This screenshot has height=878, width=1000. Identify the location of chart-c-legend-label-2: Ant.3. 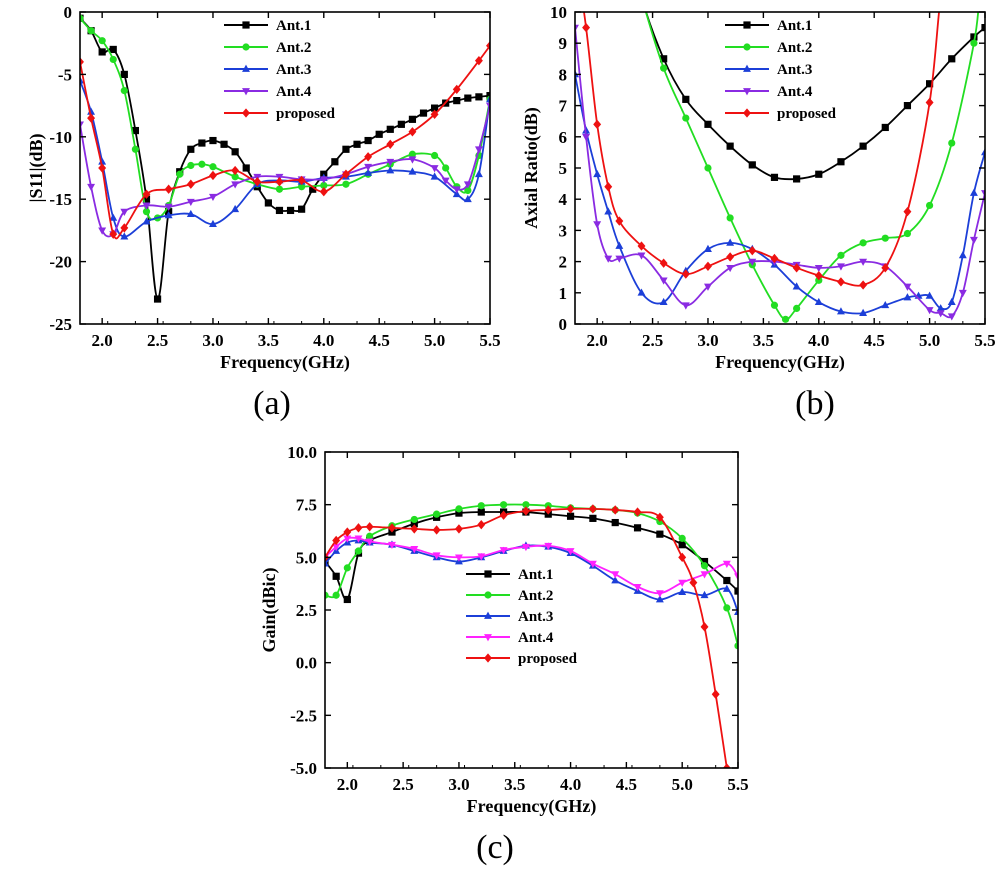
(535, 617).